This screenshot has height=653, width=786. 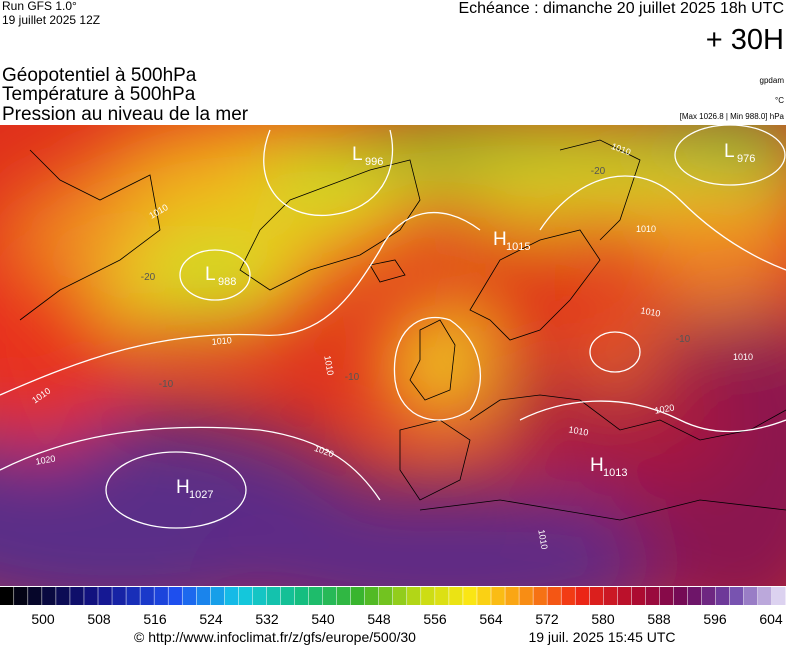 What do you see at coordinates (379, 619) in the screenshot?
I see `colorbar-tick-label: 548` at bounding box center [379, 619].